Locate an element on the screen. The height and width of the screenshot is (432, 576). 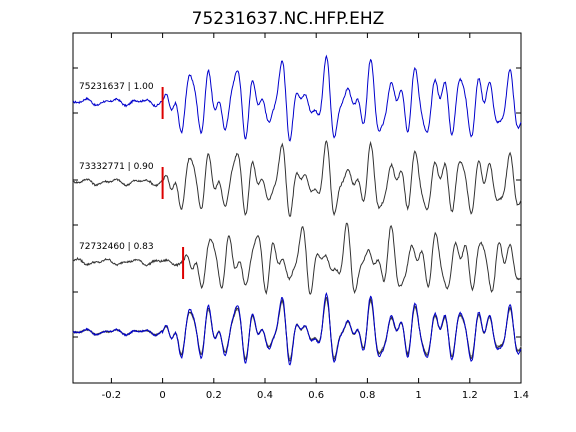
x-tick-label: -0.2 is located at coordinates (112, 395).